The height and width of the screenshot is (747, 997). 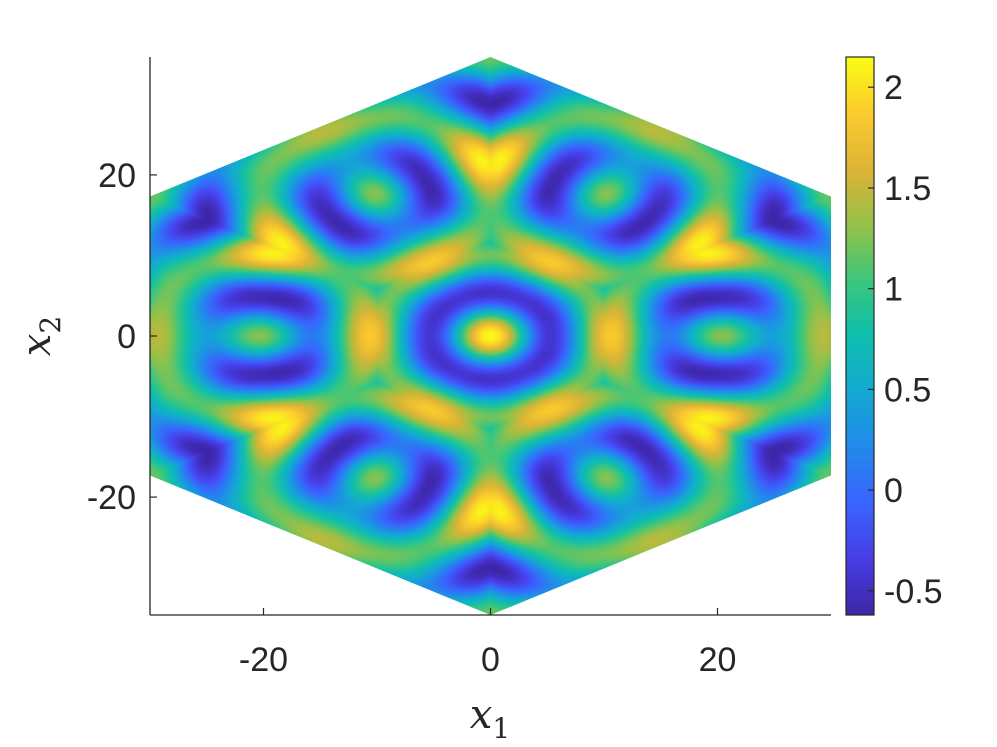 What do you see at coordinates (893, 88) in the screenshot?
I see `colorbar-tick-label: 2` at bounding box center [893, 88].